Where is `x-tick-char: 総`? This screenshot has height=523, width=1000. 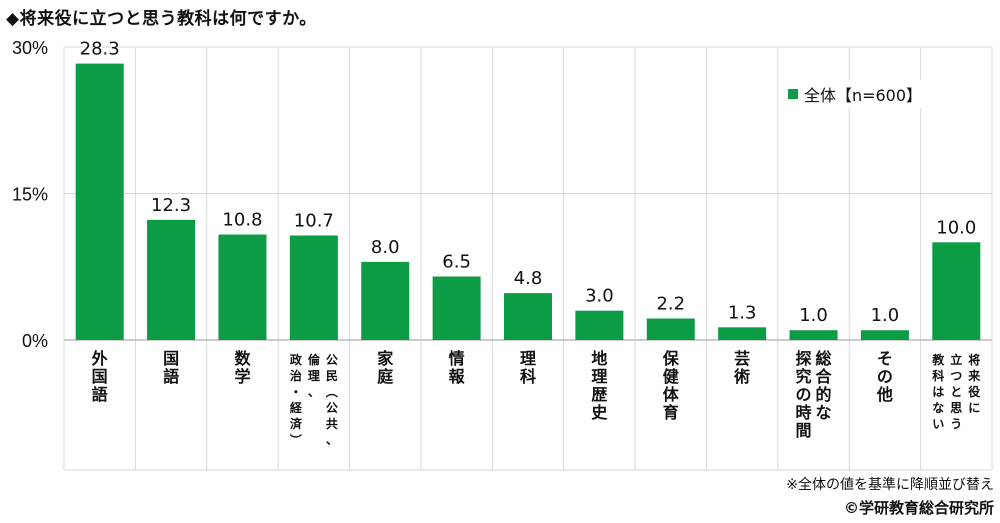 x-tick-char: 総 is located at coordinates (824, 358).